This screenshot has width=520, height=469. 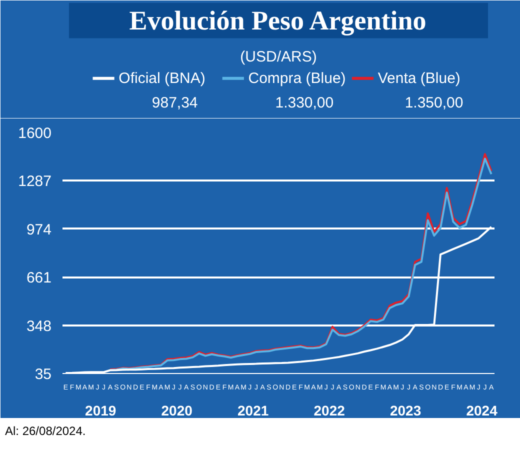 What do you see at coordinates (39, 326) in the screenshot?
I see `y-tick-label: 348` at bounding box center [39, 326].